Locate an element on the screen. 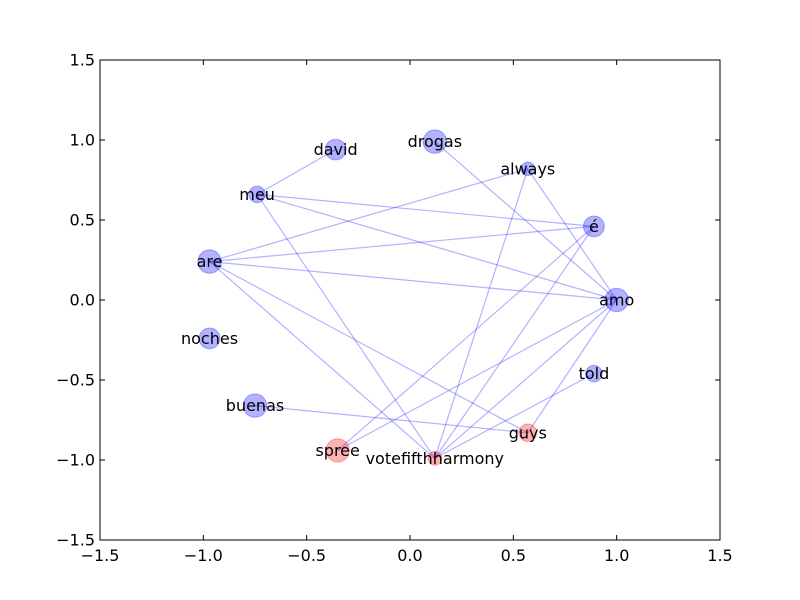 The width and height of the screenshot is (800, 600). edge-drogas-amo is located at coordinates (526, 221).